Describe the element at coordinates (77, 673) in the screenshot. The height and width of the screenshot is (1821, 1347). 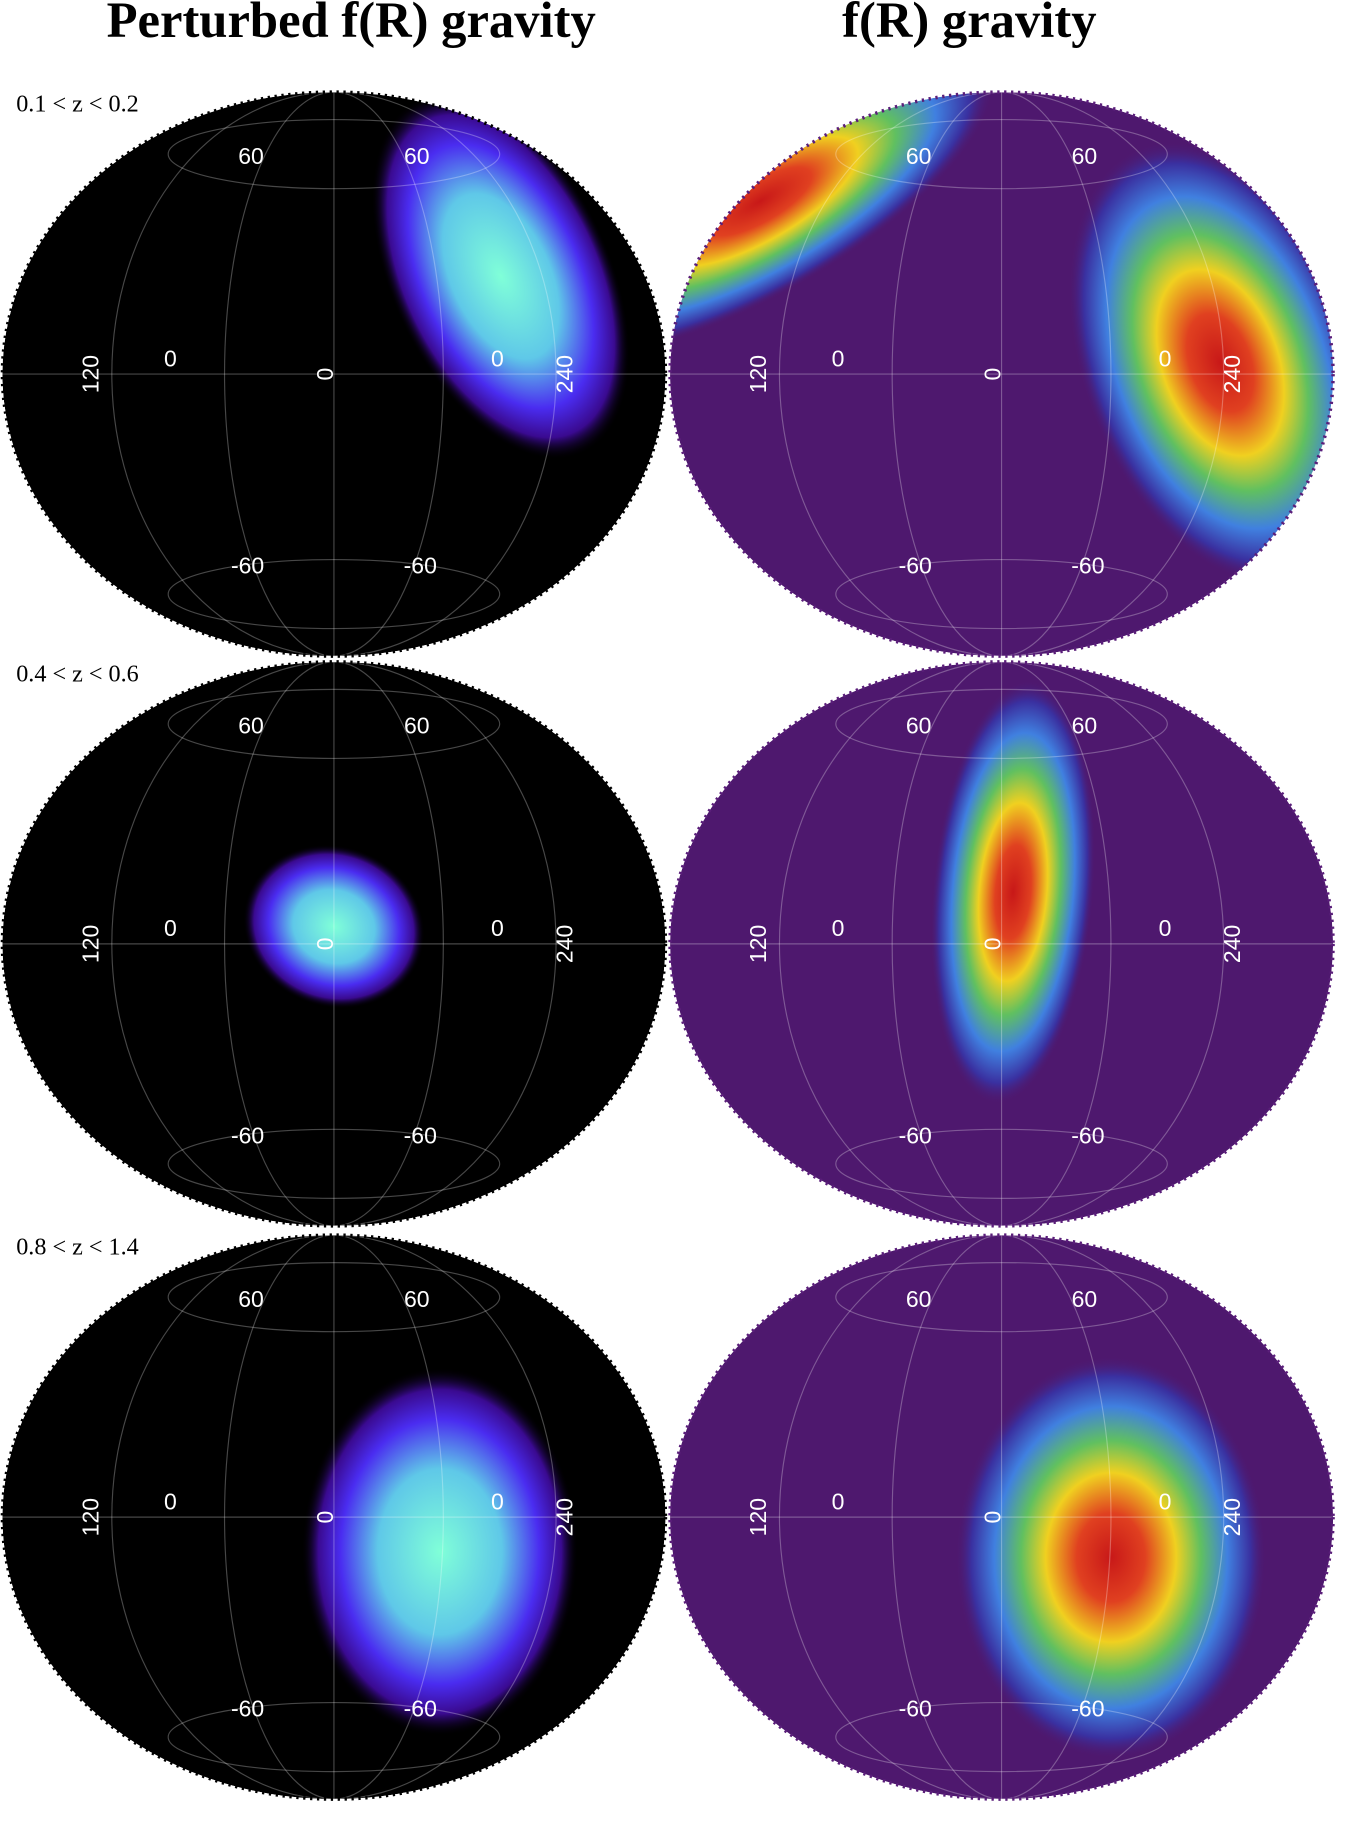
I see `row-label: 0.4 < z < 0.6` at that location.